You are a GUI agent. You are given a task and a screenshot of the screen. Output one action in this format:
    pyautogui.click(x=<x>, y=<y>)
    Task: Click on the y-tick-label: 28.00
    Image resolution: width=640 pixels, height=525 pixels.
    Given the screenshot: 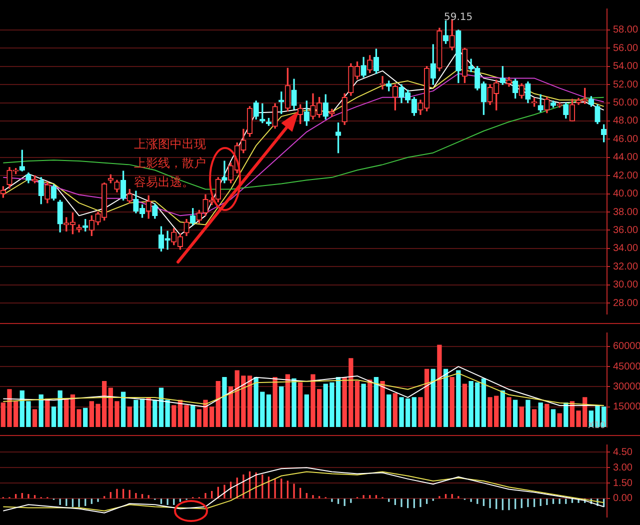 What is the action you would take?
    pyautogui.click(x=625, y=303)
    